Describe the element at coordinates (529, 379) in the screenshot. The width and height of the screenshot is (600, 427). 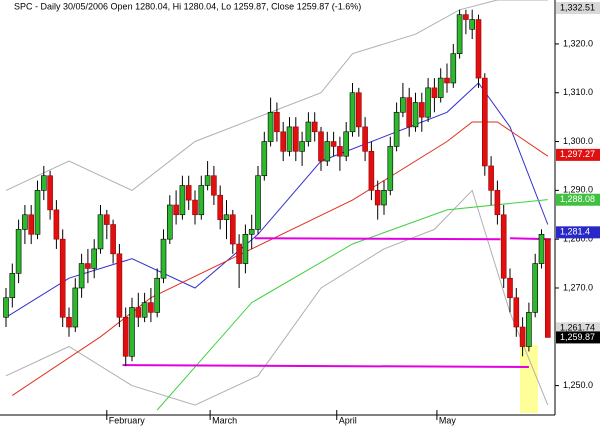
I see `highlight` at that location.